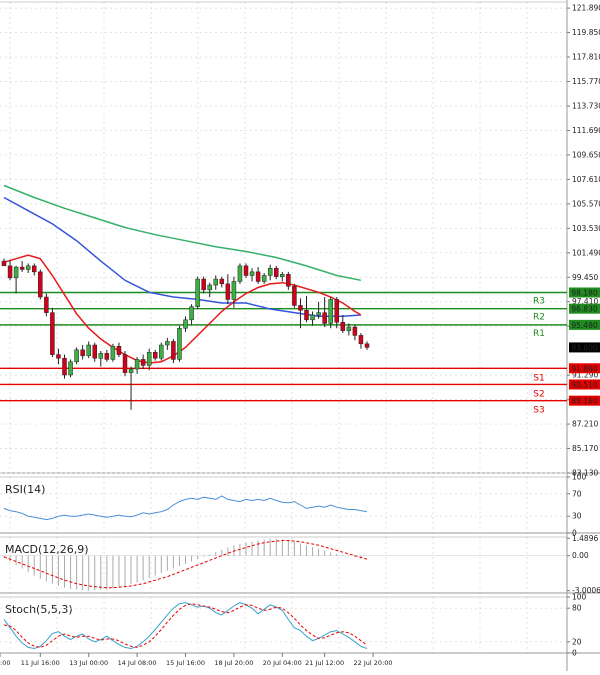 Image resolution: width=600 pixels, height=675 pixels. Describe the element at coordinates (324, 663) in the screenshot. I see `time-axis-label: 21 Jul 12:00` at that location.